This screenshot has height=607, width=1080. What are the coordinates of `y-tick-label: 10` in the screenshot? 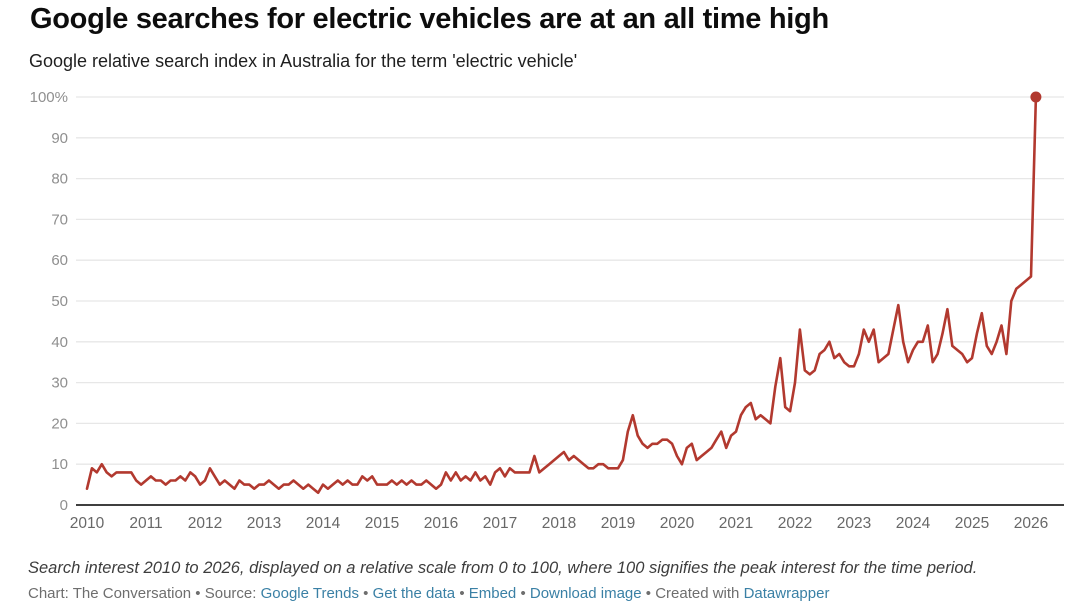 It's located at (59, 464).